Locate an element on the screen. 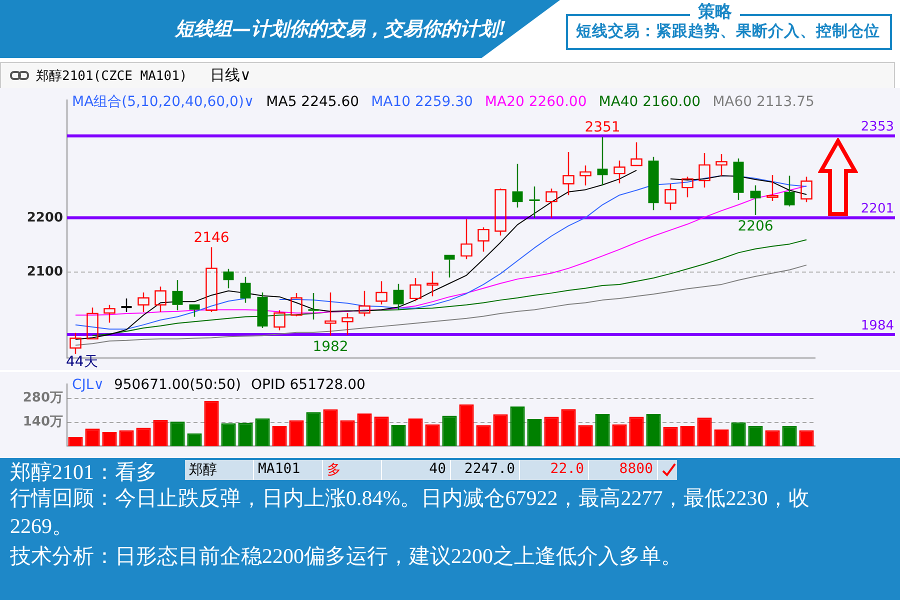 Image resolution: width=900 pixels, height=600 pixels. text: 郑醇 is located at coordinates (219, 470).